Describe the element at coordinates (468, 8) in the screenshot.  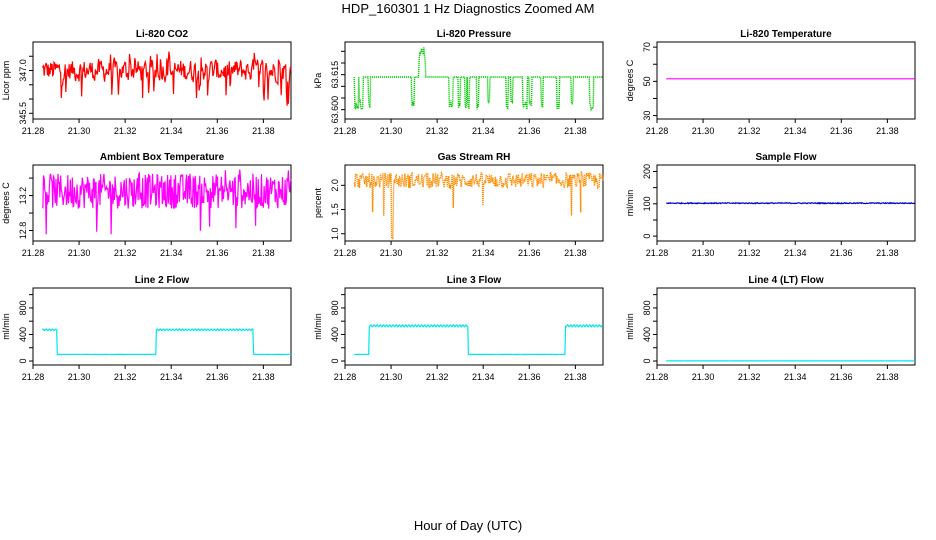
I see `figure-title: HDP_160301 1 Hz Diagnostics Zoomed AM` at that location.